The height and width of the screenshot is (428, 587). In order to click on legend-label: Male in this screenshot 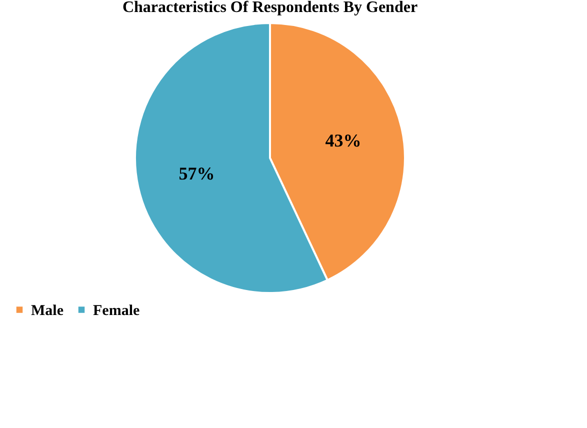, I will do `click(47, 310)`.